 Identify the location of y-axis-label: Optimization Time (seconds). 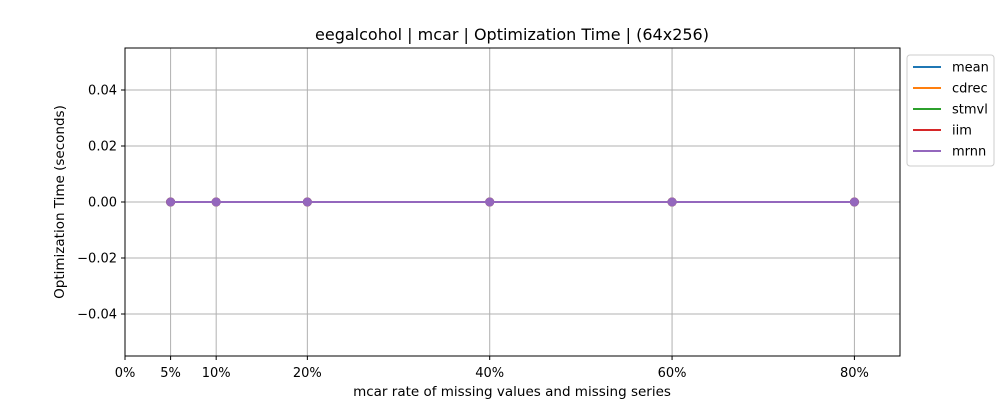
(60, 202).